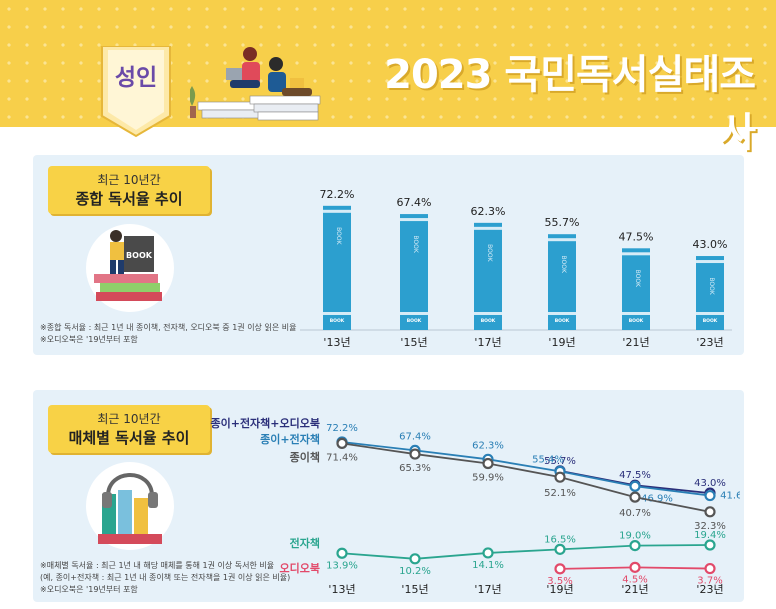  I want to click on series-value-label: 55.4%, so click(548, 459).